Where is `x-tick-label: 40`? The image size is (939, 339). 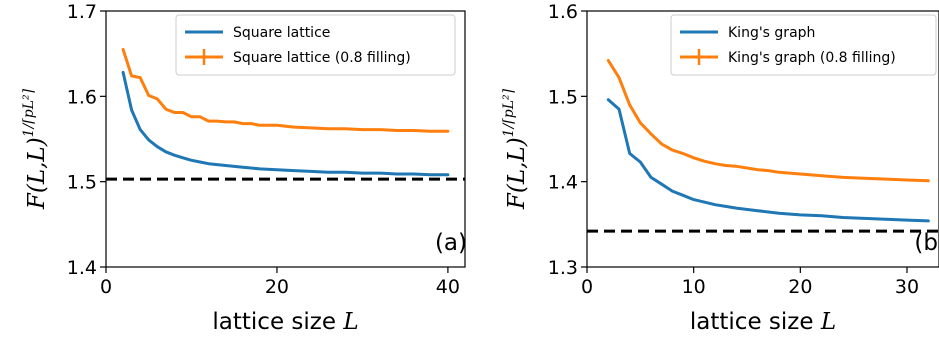
x-tick-label: 40 is located at coordinates (448, 287).